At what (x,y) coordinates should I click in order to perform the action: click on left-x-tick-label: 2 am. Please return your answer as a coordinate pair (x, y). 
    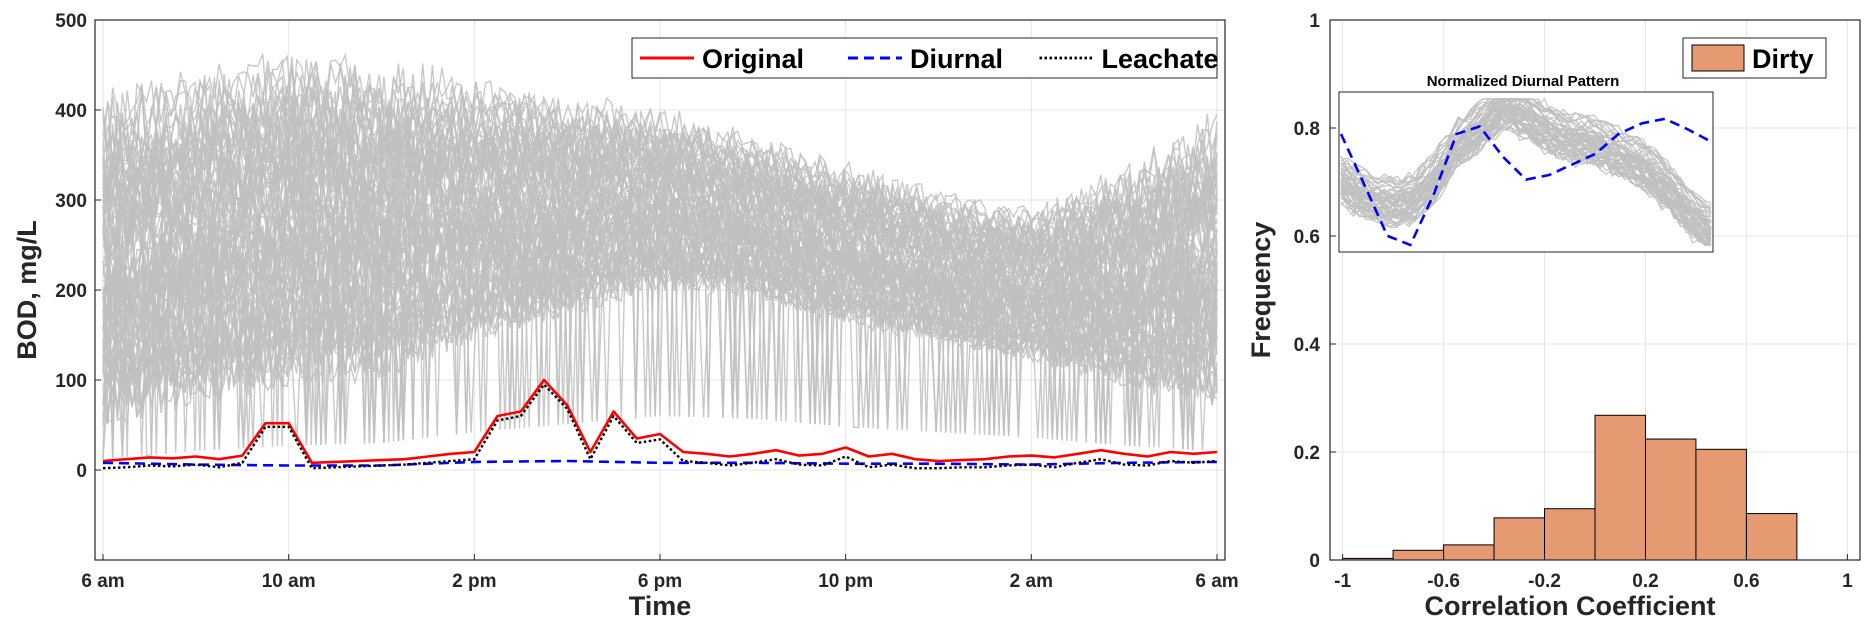
    Looking at the image, I should click on (1031, 581).